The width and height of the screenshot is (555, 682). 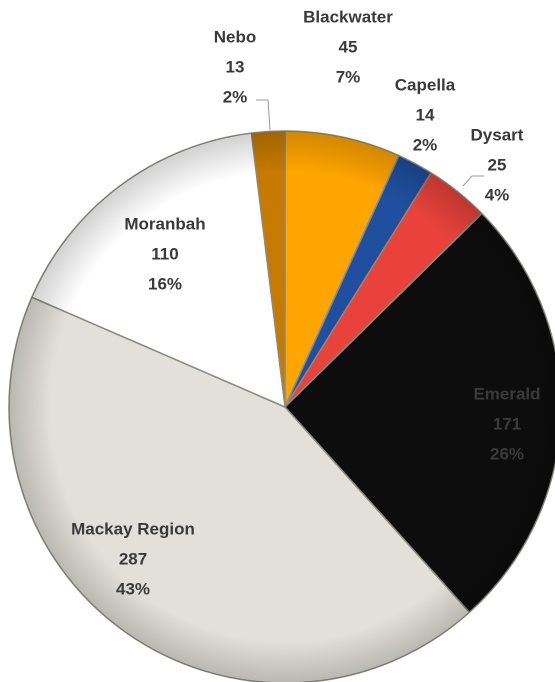 What do you see at coordinates (348, 16) in the screenshot?
I see `slice-label-name: Blackwater` at bounding box center [348, 16].